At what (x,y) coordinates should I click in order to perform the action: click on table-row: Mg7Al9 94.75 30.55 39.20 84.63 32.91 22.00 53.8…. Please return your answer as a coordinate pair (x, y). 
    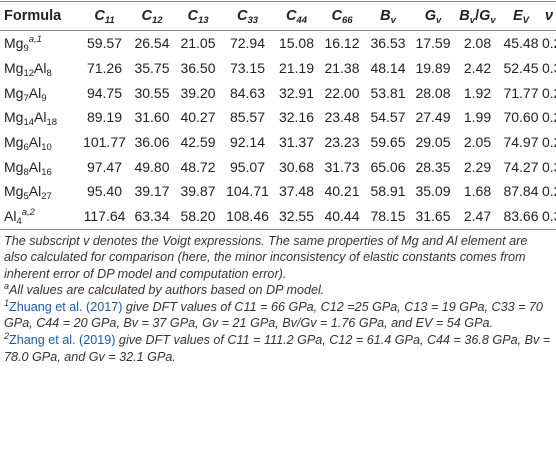
    Looking at the image, I should click on (278, 92).